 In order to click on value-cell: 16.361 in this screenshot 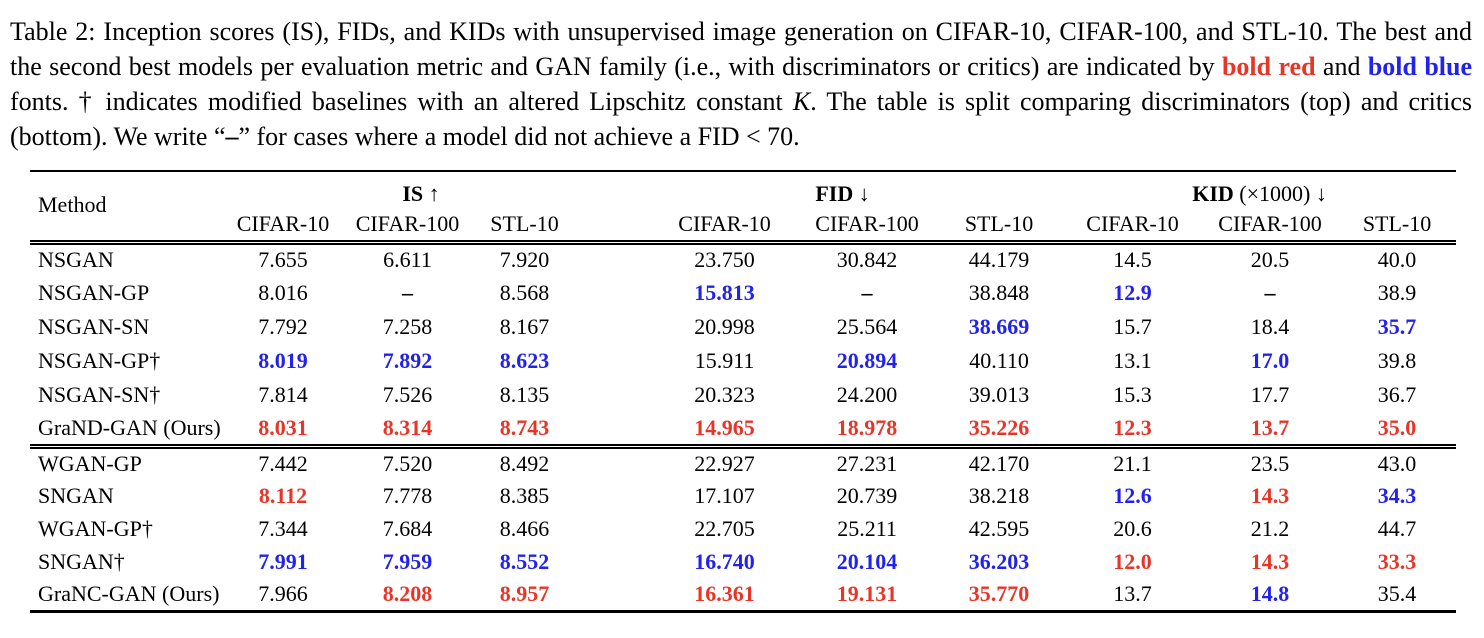, I will do `click(724, 593)`.